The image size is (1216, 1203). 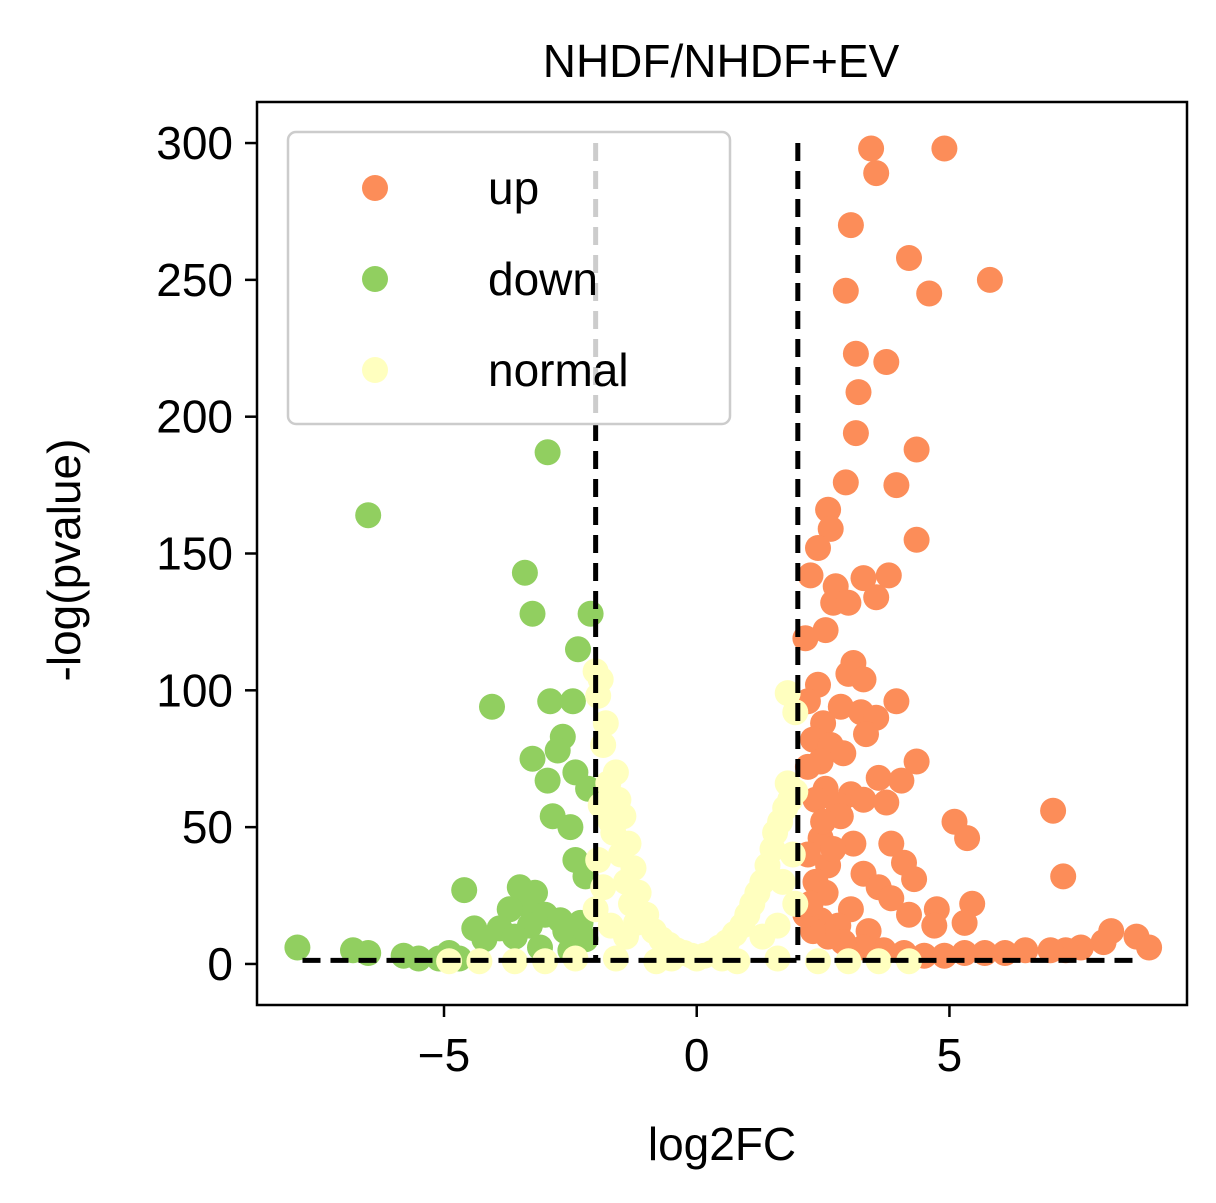 I want to click on x-tick-label: 5, so click(x=950, y=1055).